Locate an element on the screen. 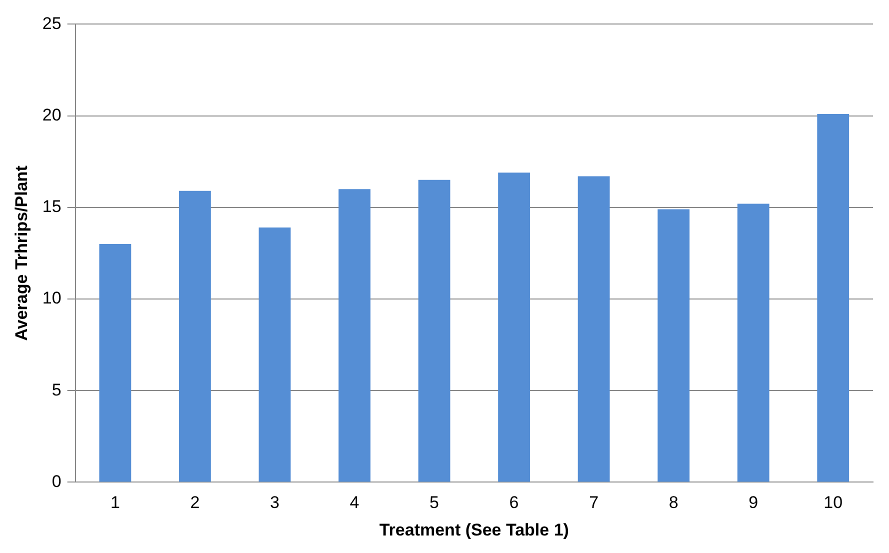 This screenshot has height=553, width=889. y-tick-label: 5 is located at coordinates (57, 390).